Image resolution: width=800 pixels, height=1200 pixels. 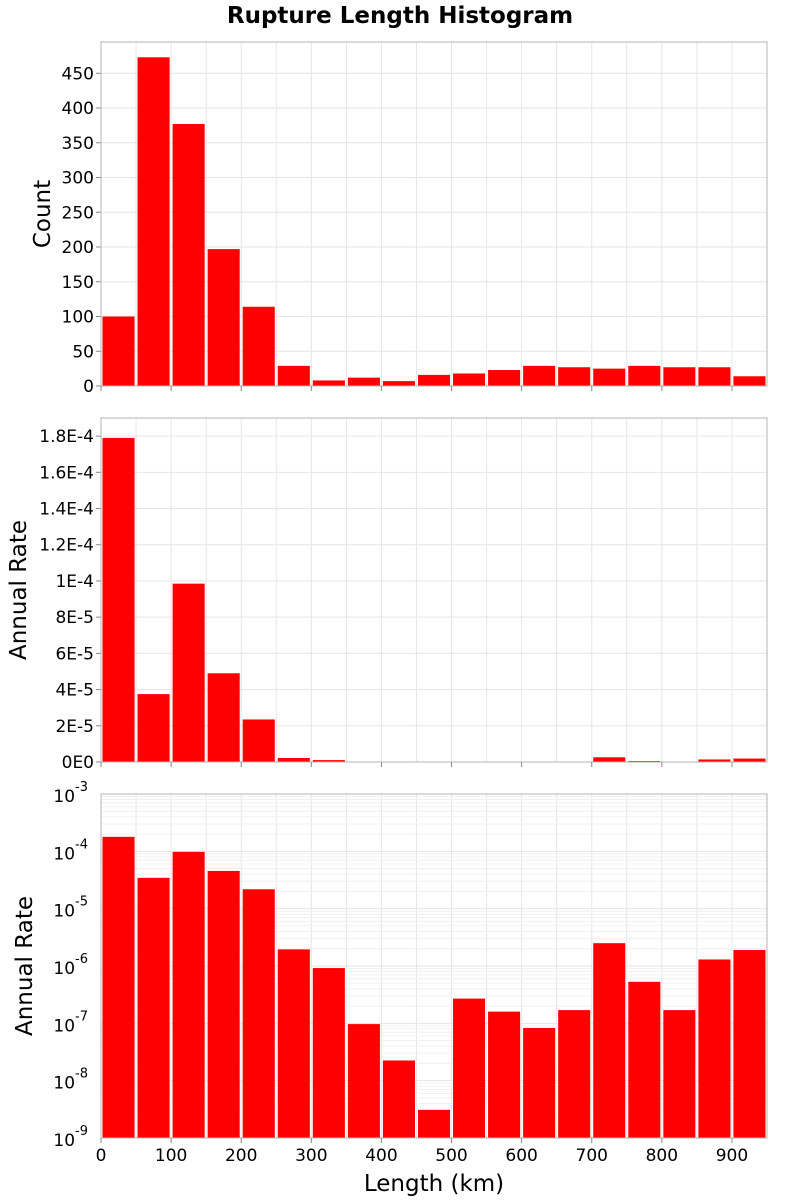 I want to click on y-tick-label: 6E-5, so click(x=74, y=654).